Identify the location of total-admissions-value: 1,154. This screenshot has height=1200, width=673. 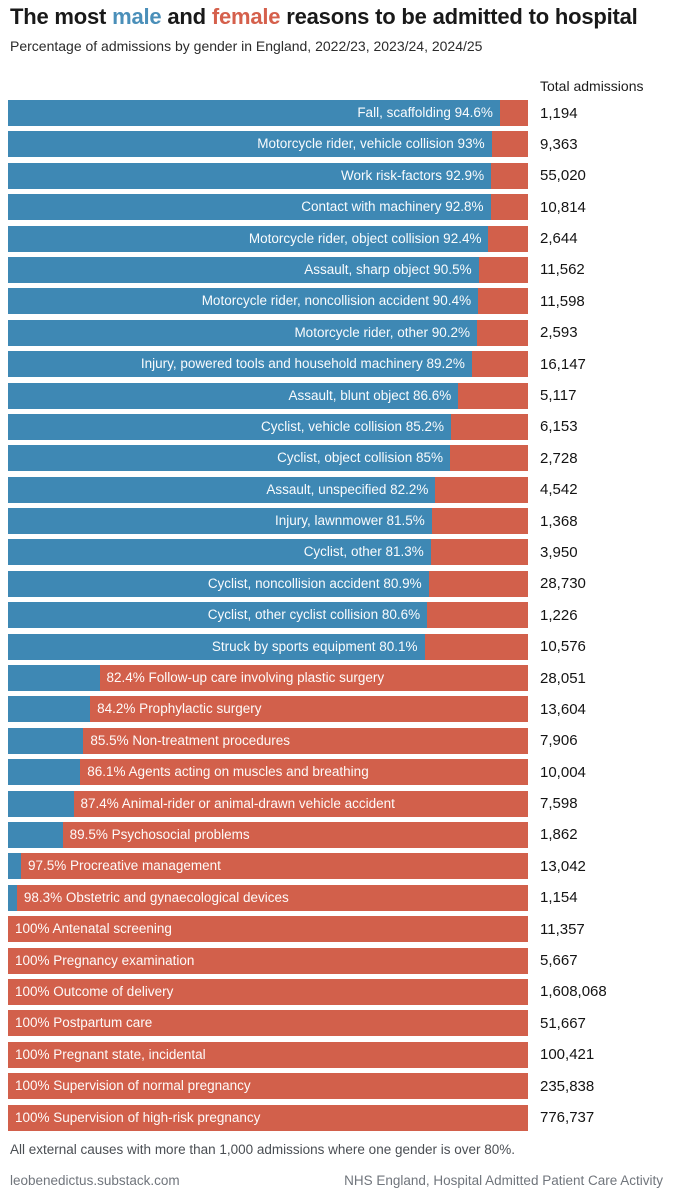
(559, 898).